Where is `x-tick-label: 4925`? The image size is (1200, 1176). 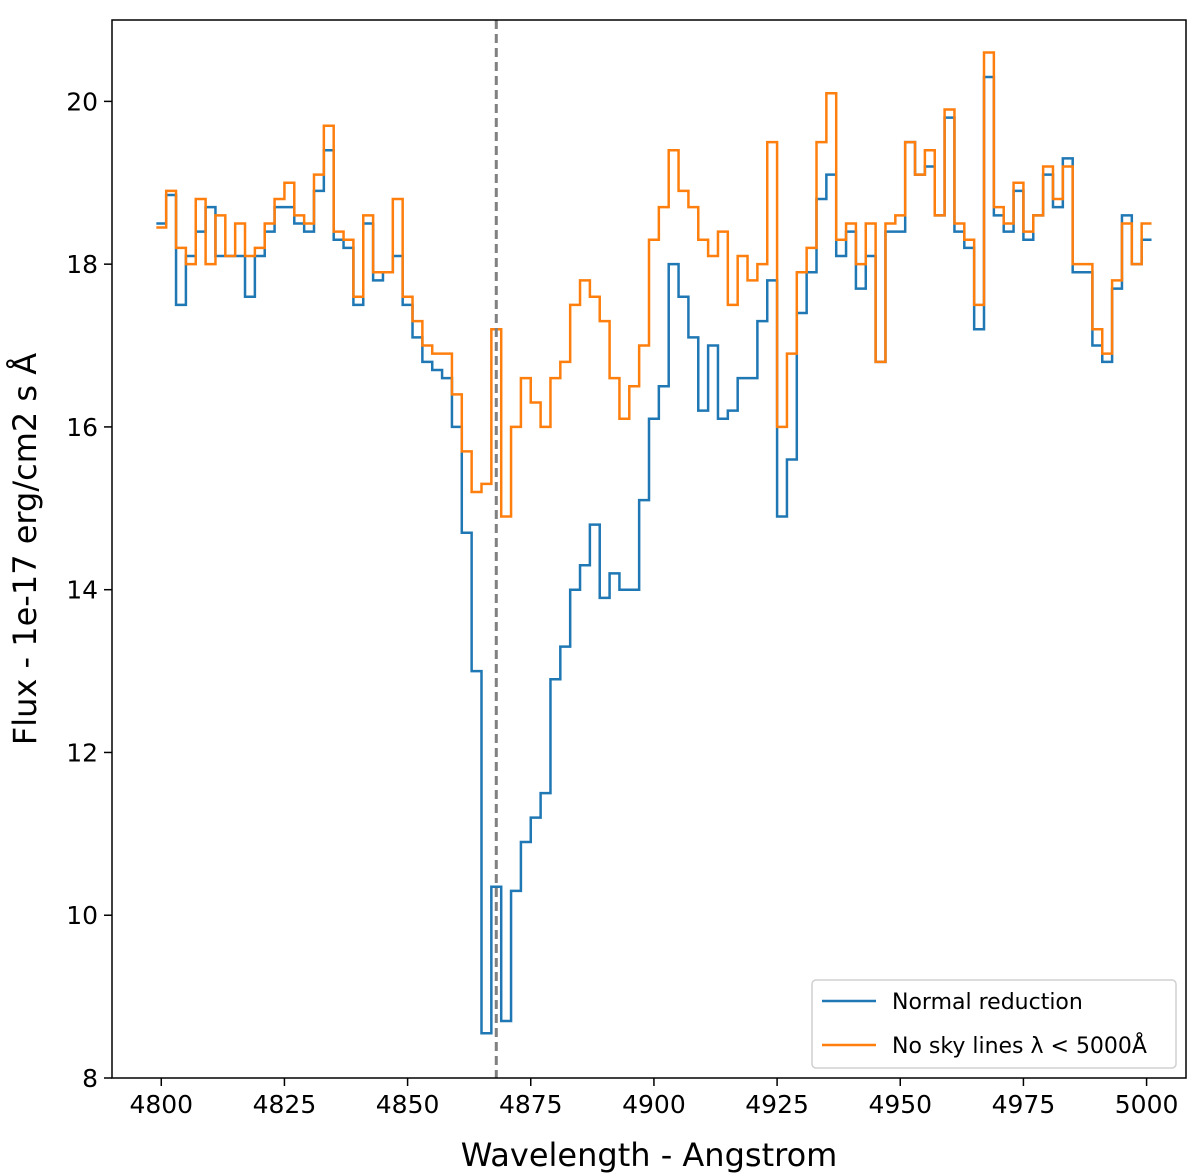
x-tick-label: 4925 is located at coordinates (777, 1104).